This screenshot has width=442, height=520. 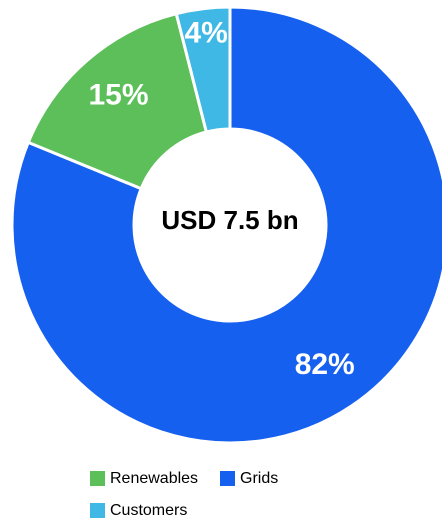 What do you see at coordinates (118, 95) in the screenshot?
I see `value-label: 15%` at bounding box center [118, 95].